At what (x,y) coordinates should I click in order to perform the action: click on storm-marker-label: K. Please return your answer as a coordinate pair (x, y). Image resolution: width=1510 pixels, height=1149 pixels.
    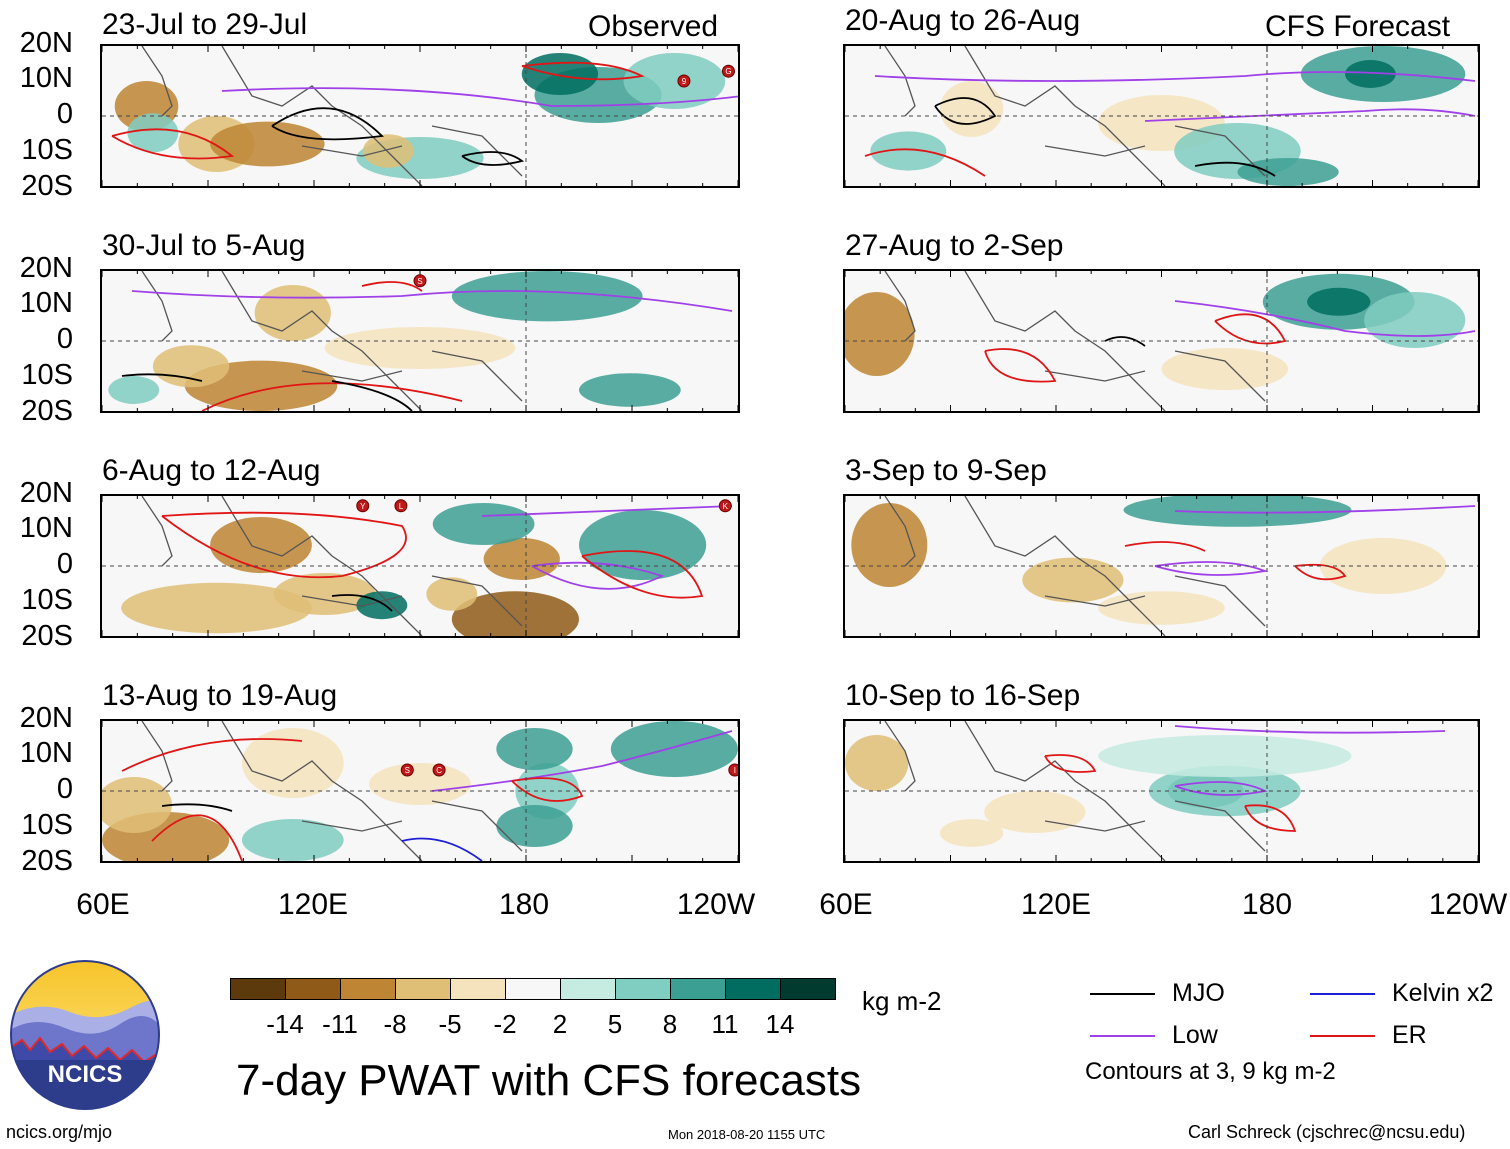
    Looking at the image, I should click on (726, 506).